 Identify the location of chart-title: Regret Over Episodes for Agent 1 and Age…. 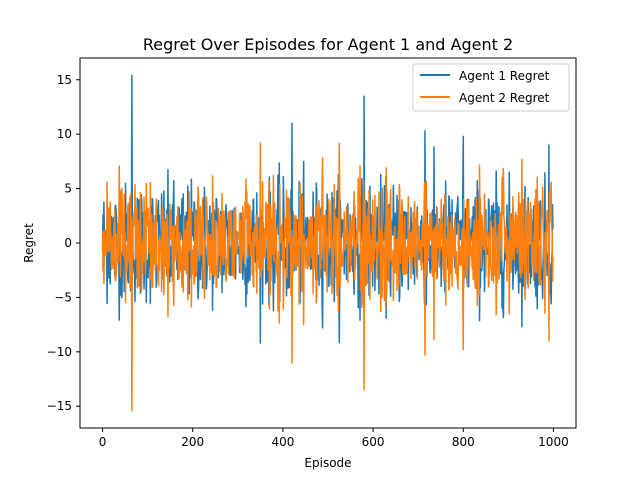
(328, 44).